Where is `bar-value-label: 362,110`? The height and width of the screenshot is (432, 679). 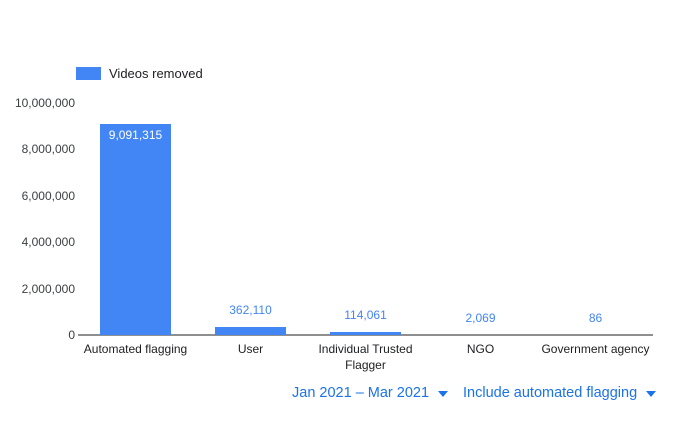 bar-value-label: 362,110 is located at coordinates (250, 309).